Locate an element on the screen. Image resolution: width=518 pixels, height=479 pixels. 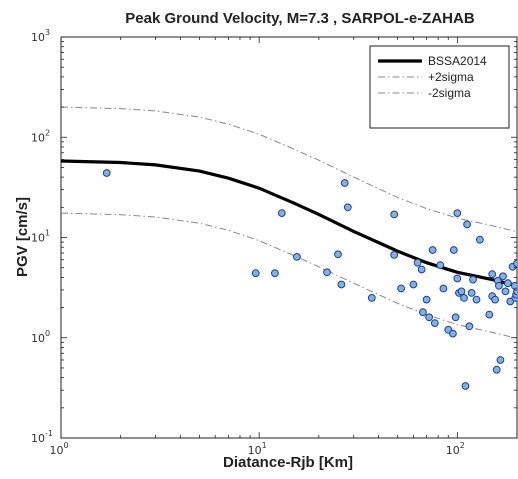
legend-label: -2sigma is located at coordinates (449, 93).